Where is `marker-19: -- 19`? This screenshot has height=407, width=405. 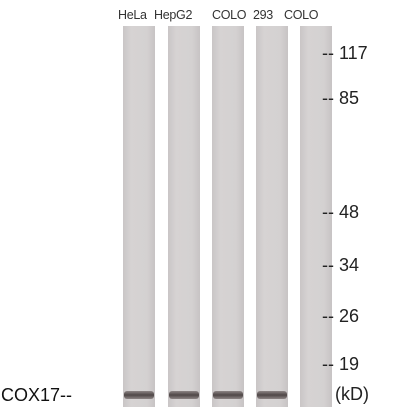 marker-19: -- 19 is located at coordinates (341, 364).